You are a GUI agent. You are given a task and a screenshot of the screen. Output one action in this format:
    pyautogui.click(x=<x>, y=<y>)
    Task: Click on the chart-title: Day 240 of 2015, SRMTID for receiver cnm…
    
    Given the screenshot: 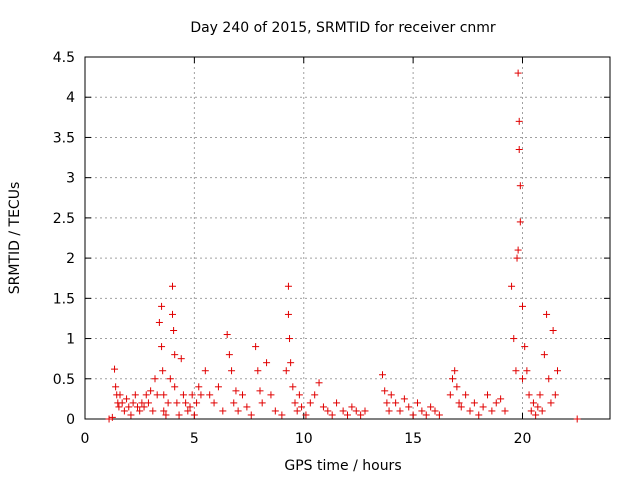 What is the action you would take?
    pyautogui.click(x=343, y=28)
    